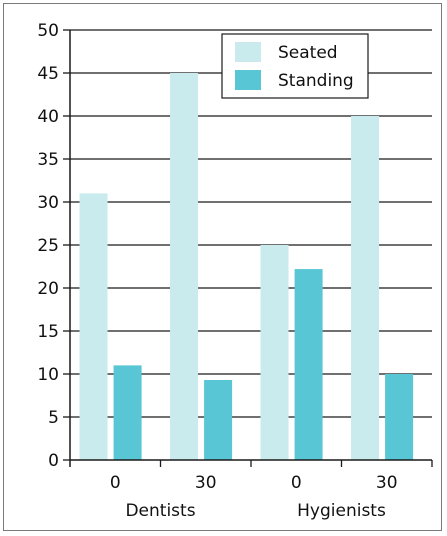 The height and width of the screenshot is (536, 447). I want to click on group-label: Hygienists, so click(341, 511).